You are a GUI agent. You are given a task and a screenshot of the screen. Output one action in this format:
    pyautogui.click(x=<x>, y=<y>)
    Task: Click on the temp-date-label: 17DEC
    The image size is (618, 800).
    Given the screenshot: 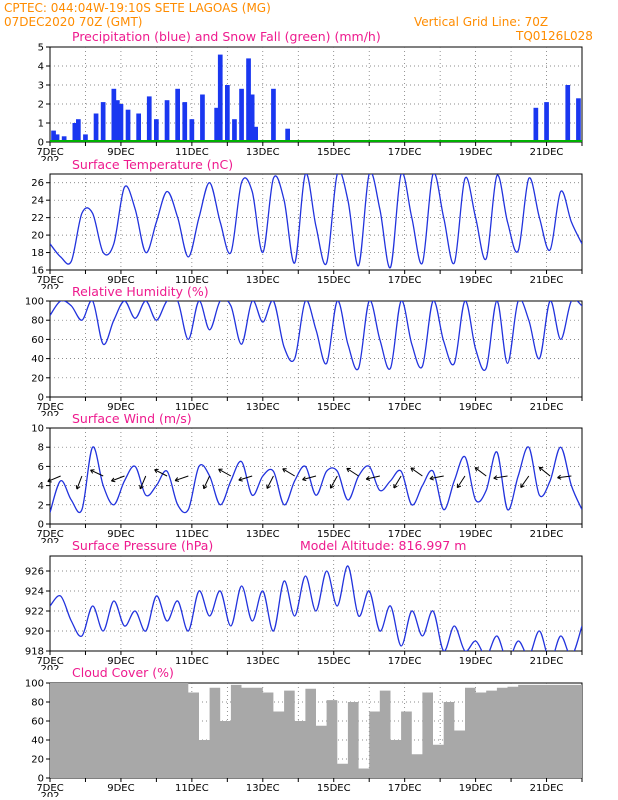 What is the action you would take?
    pyautogui.click(x=405, y=280)
    